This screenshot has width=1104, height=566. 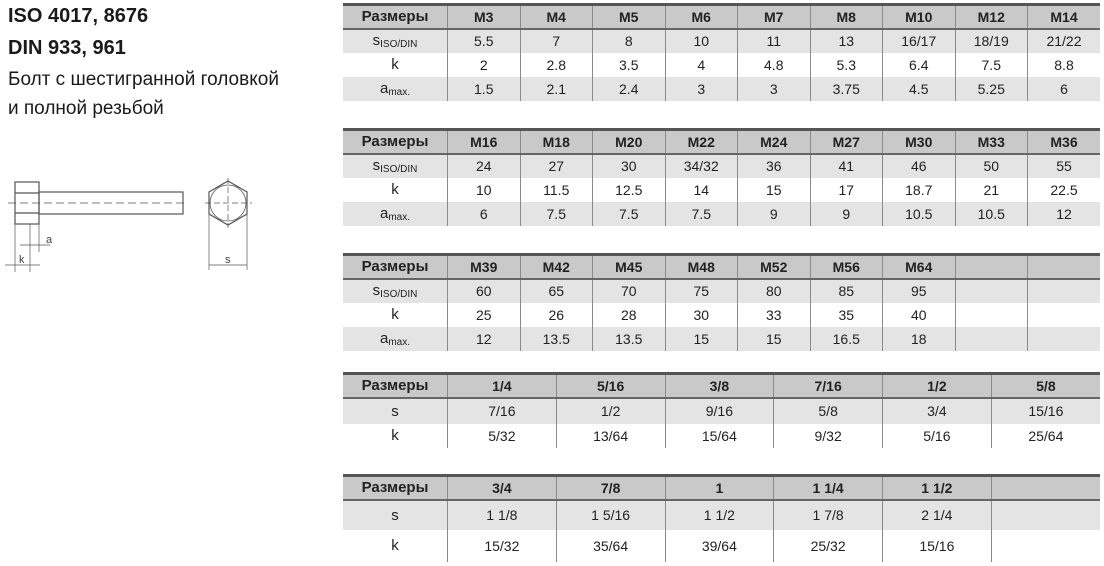 What do you see at coordinates (773, 314) in the screenshot?
I see `table-cell: 33` at bounding box center [773, 314].